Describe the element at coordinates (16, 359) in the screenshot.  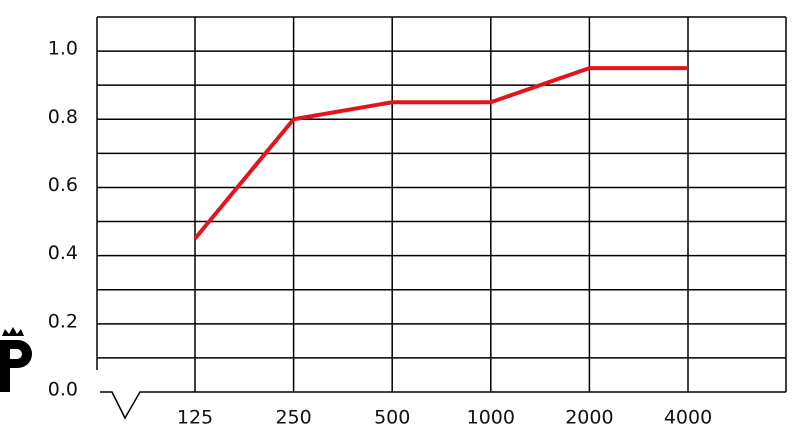
I see `logo` at that location.